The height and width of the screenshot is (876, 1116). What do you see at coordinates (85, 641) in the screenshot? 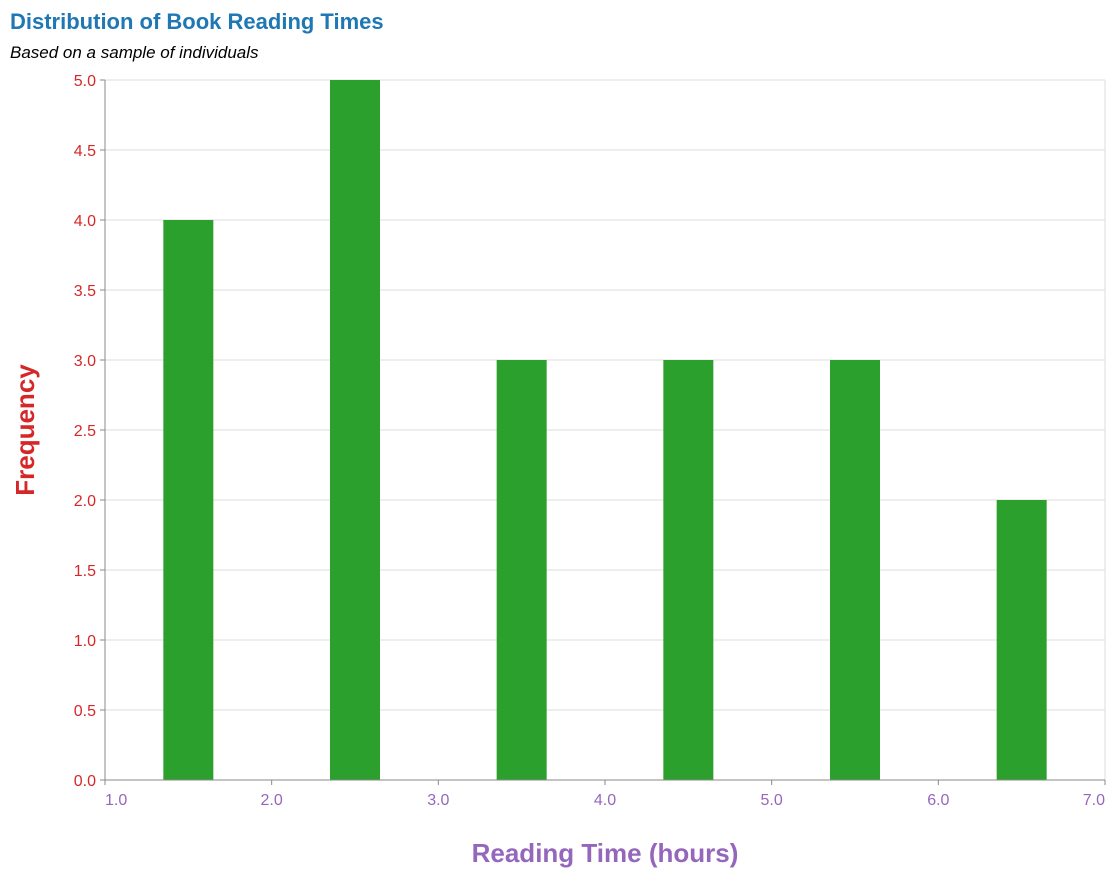
I see `y-tick-label: 1.0` at bounding box center [85, 641].